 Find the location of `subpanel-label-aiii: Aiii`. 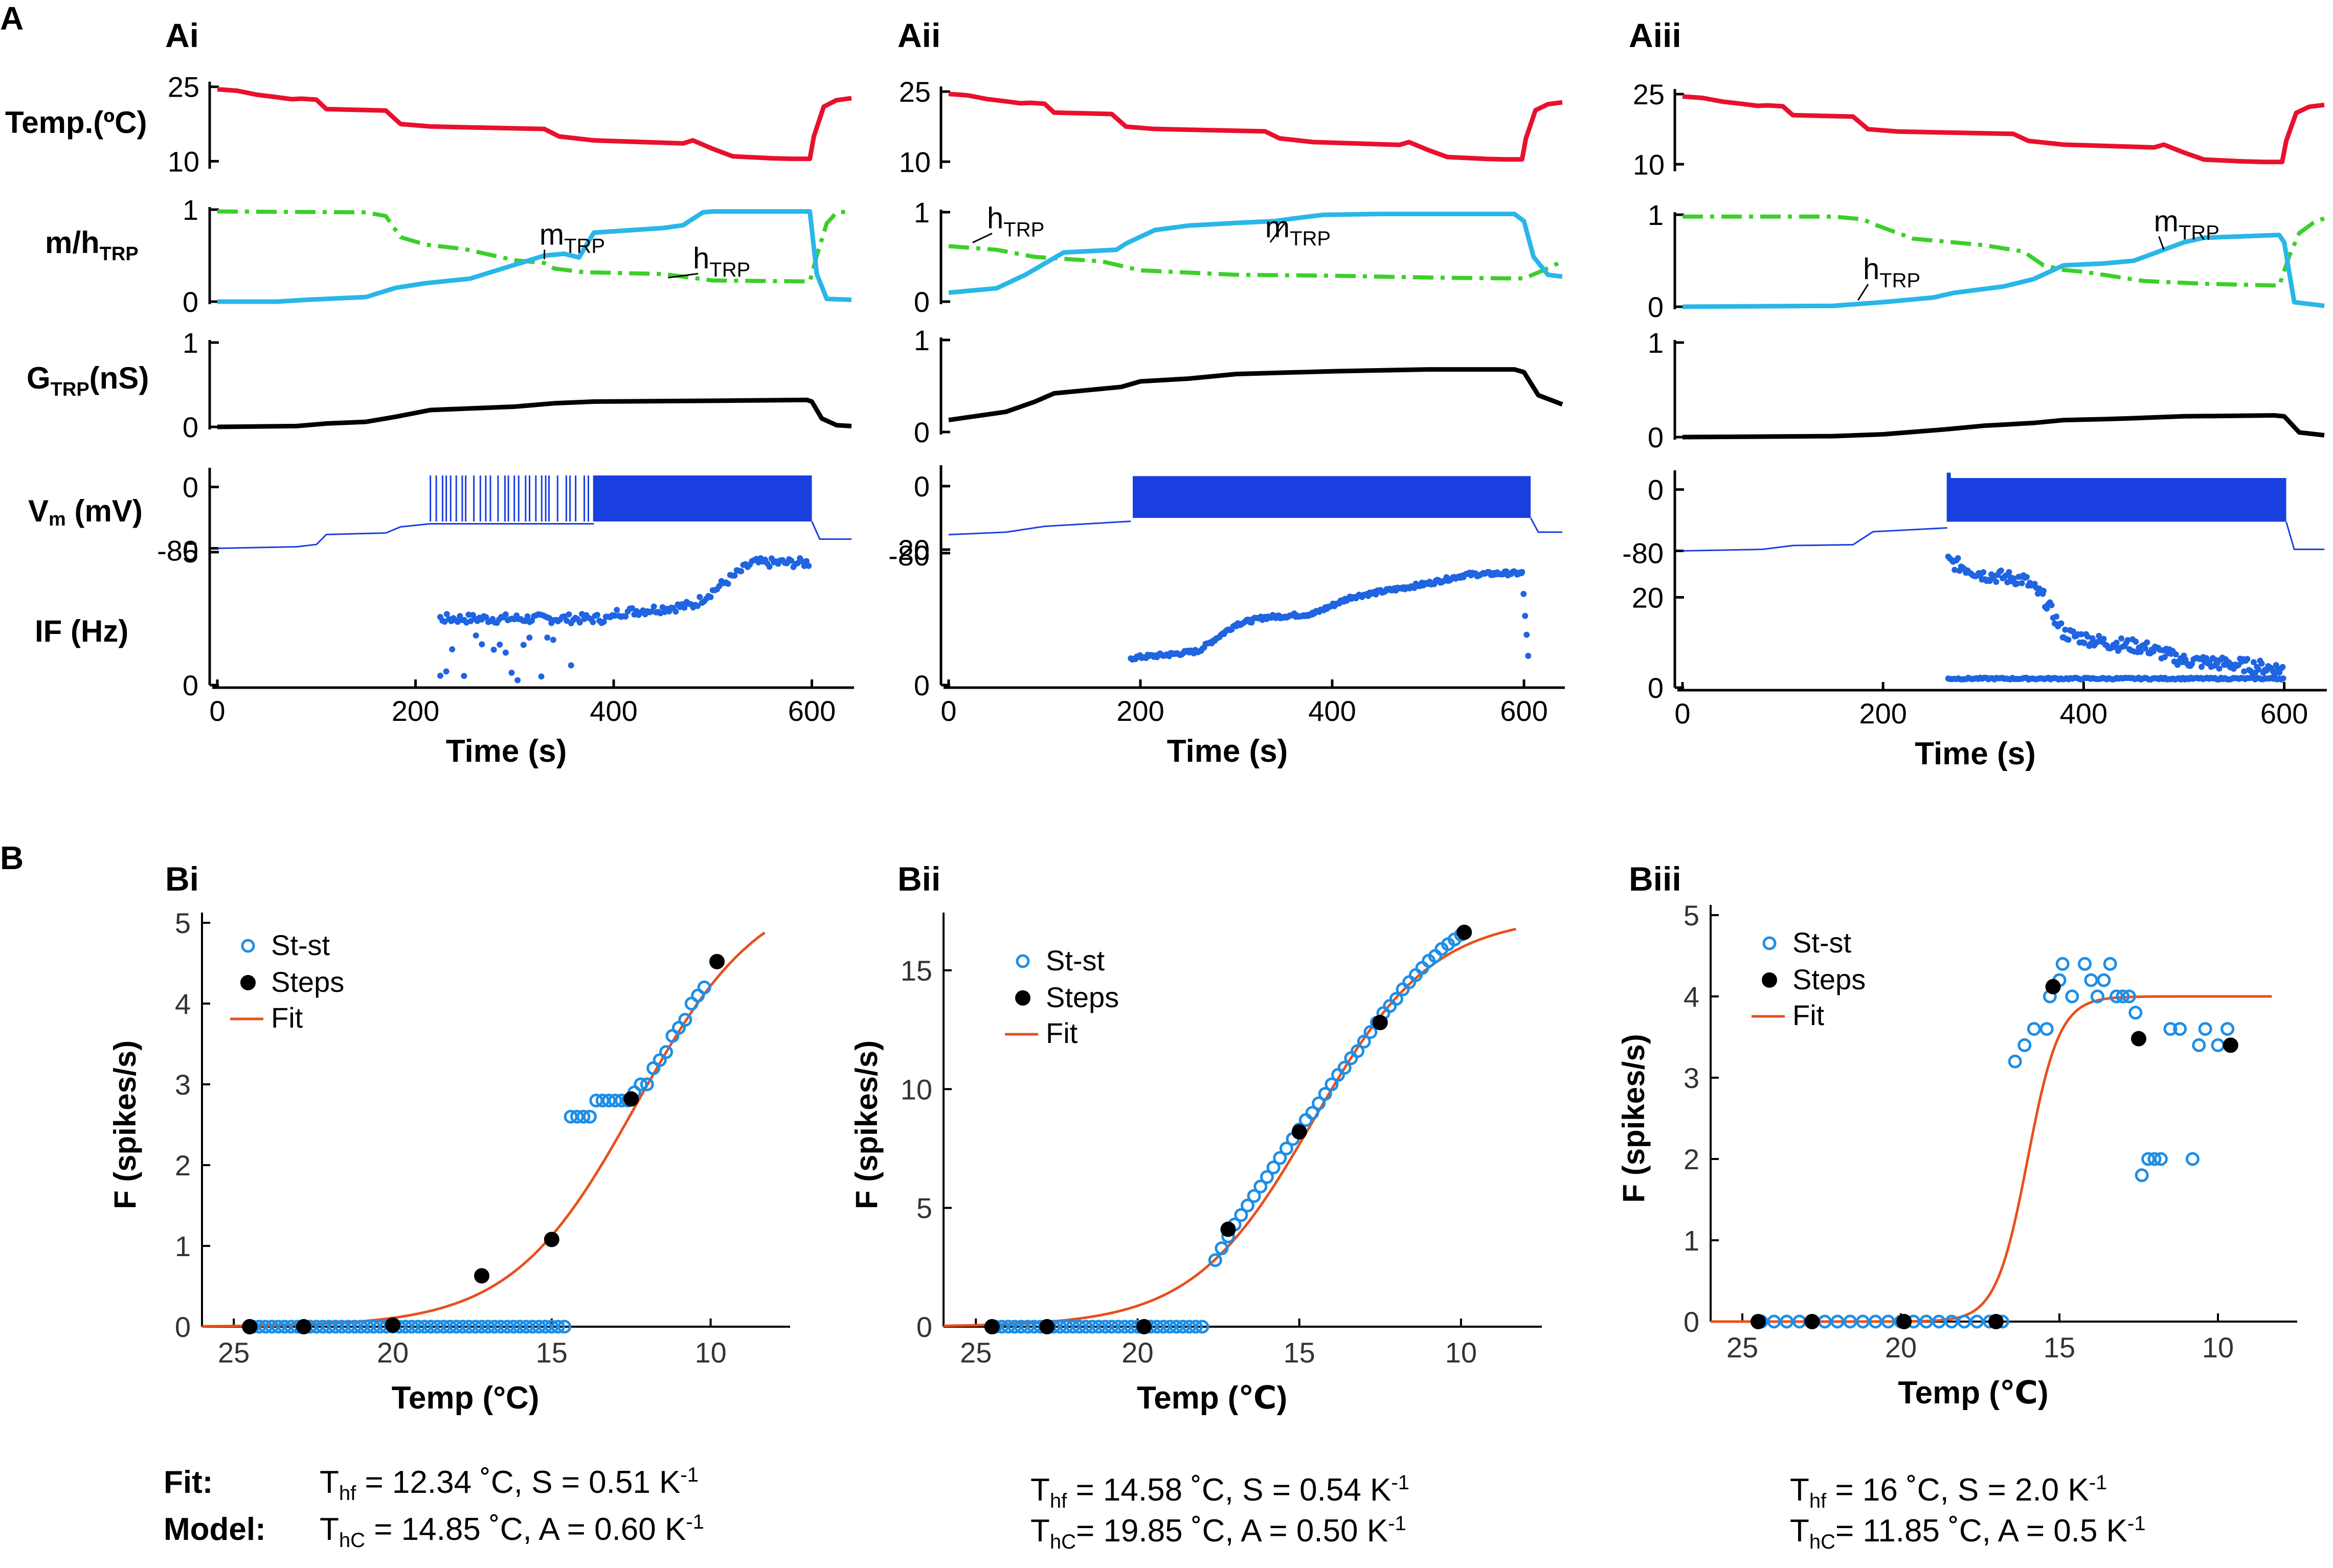

subpanel-label-aiii: Aiii is located at coordinates (1655, 35).